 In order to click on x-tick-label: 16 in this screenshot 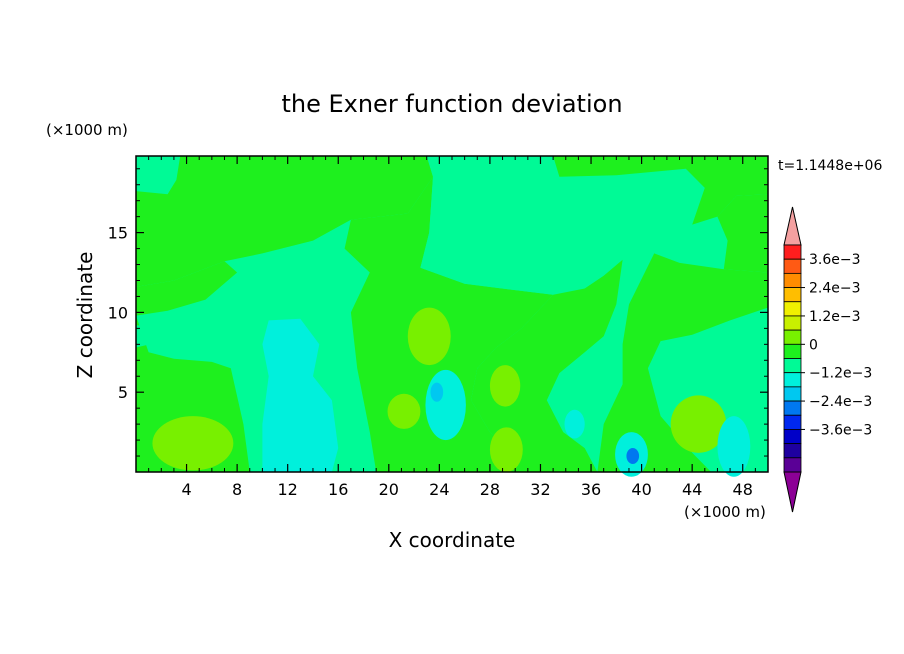, I will do `click(338, 489)`.